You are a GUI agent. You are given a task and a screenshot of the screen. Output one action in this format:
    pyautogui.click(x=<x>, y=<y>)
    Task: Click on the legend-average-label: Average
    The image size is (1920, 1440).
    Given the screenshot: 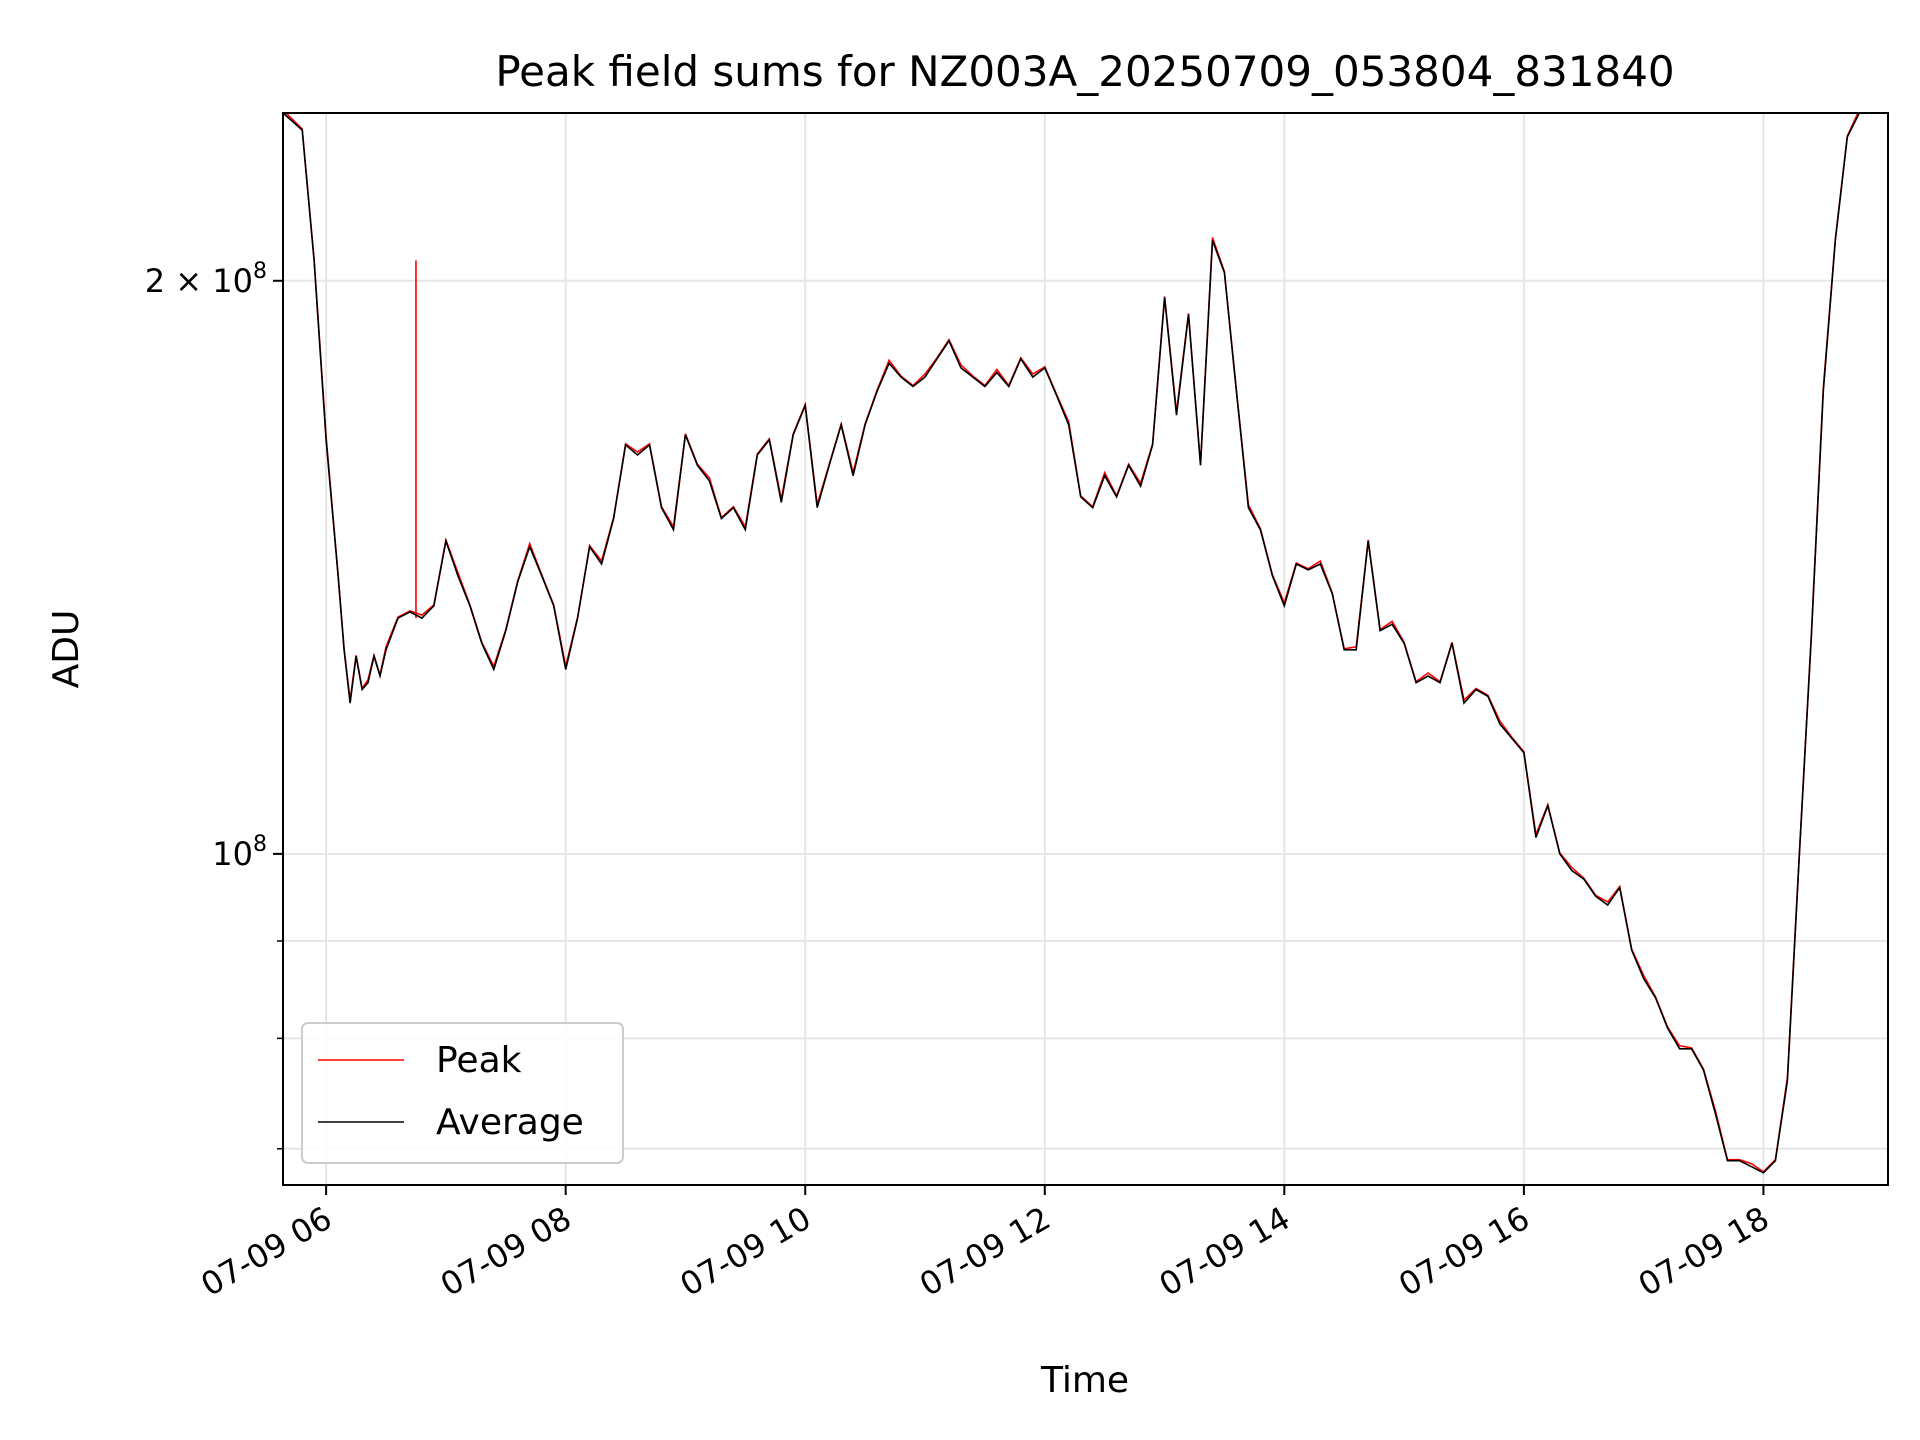 What is the action you would take?
    pyautogui.click(x=510, y=1122)
    